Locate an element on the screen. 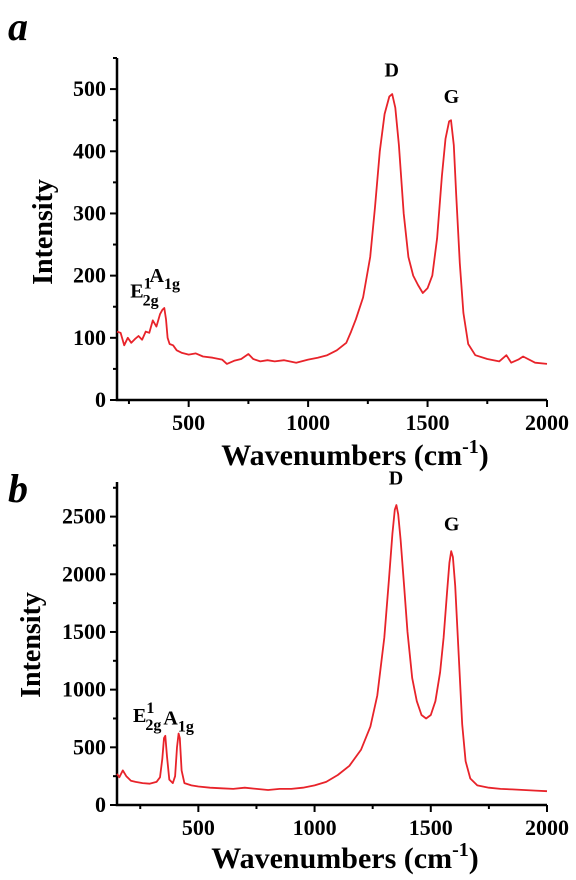 The height and width of the screenshot is (880, 576). y-tick-label-a: 300 is located at coordinates (89, 212).